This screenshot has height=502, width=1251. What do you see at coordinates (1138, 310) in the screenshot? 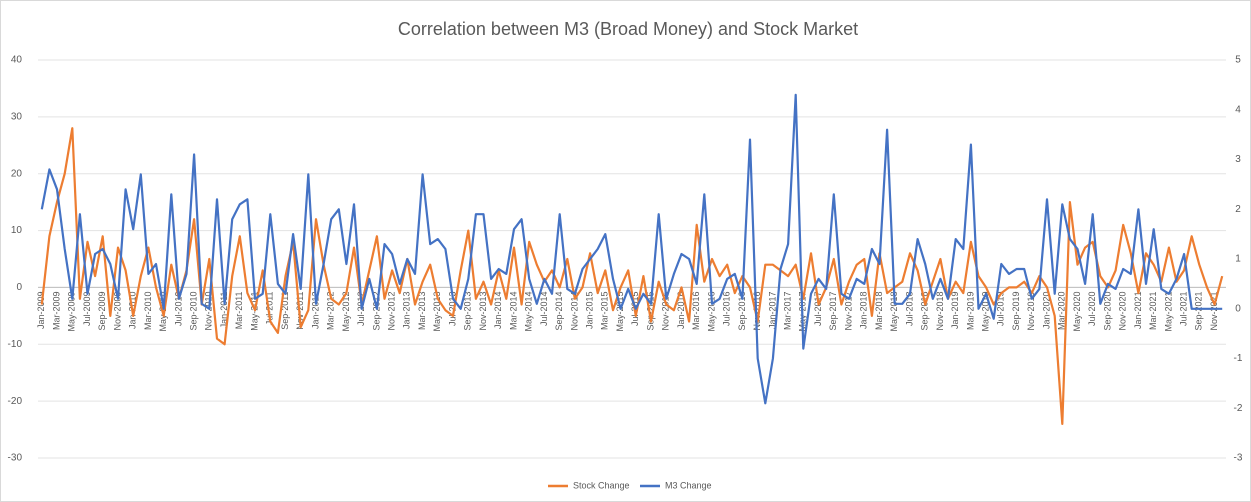
I see `x-tick-label: Jan-2021` at bounding box center [1138, 310].